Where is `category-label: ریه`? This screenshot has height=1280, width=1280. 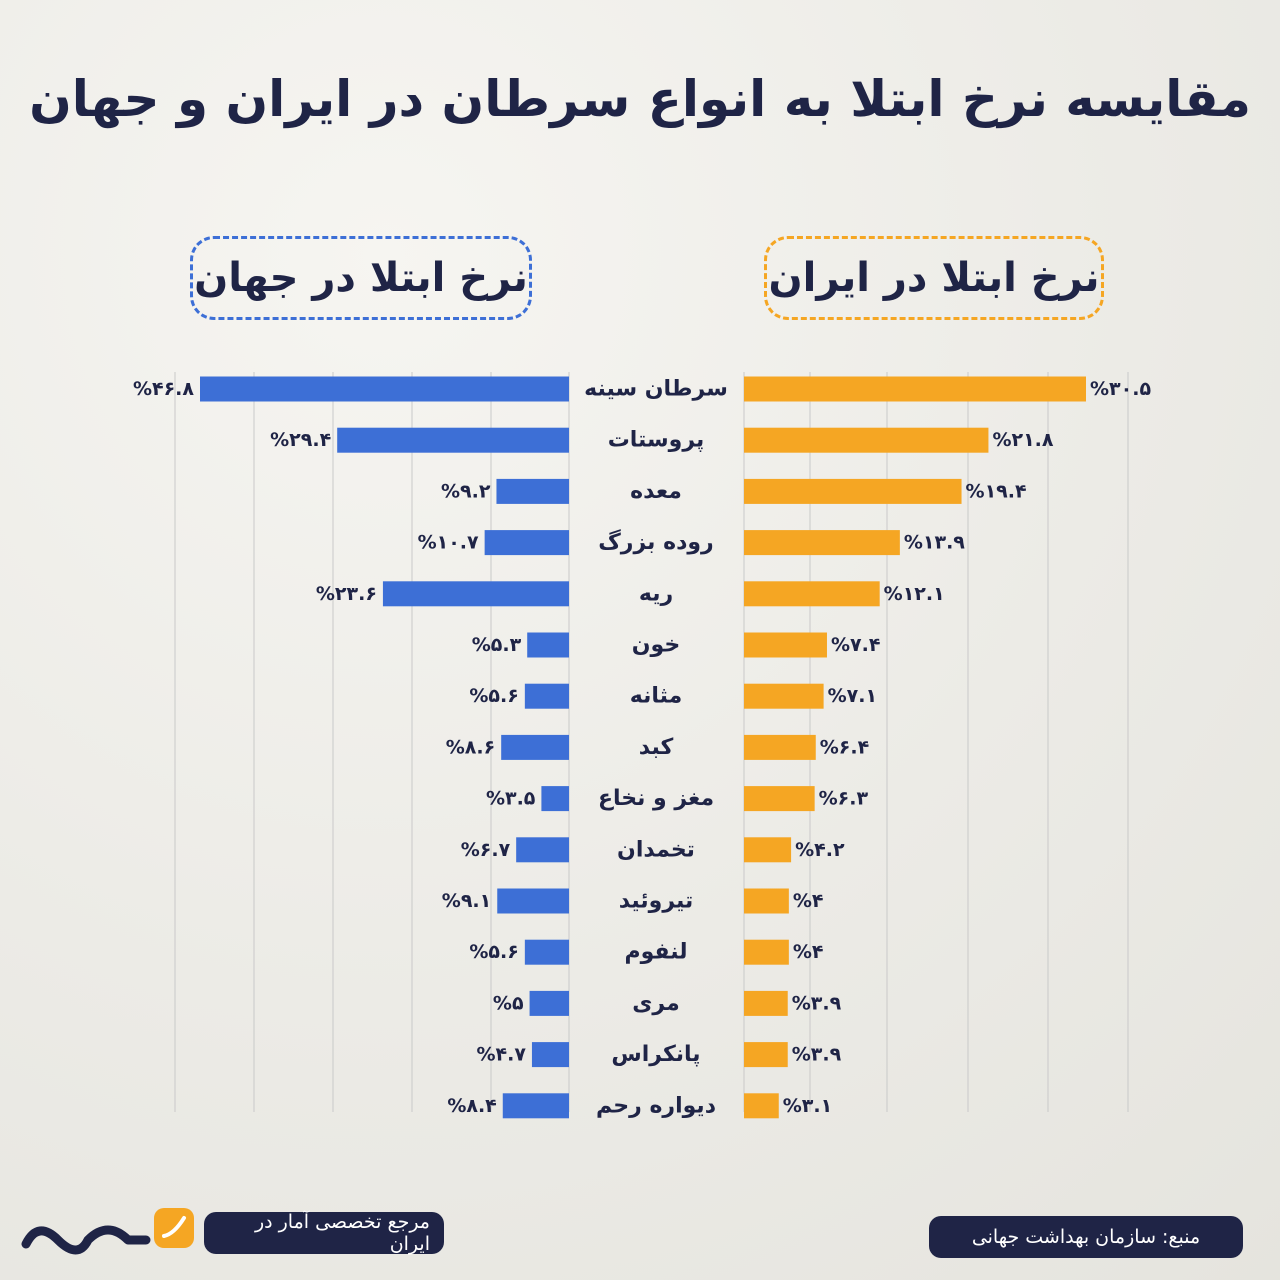
category-label: ریه is located at coordinates (656, 593).